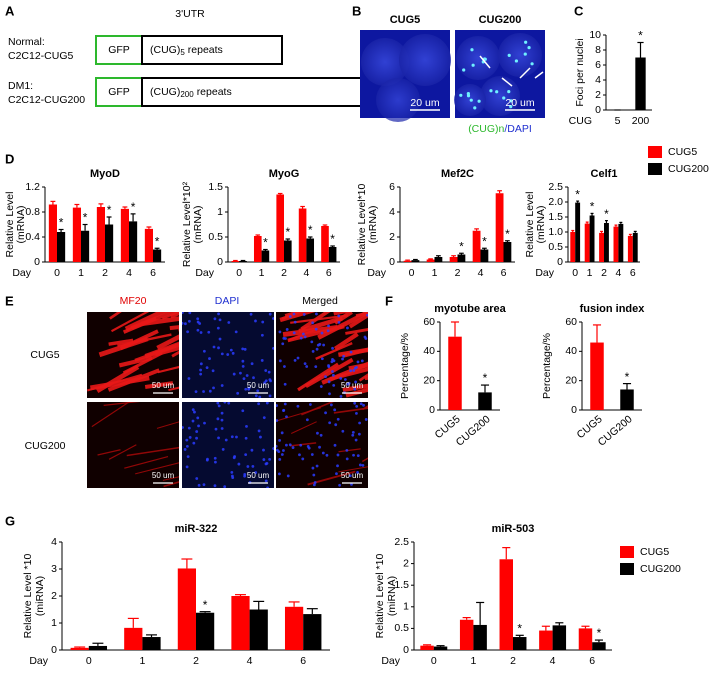  I want to click on chart-title: myotube area, so click(470, 309).